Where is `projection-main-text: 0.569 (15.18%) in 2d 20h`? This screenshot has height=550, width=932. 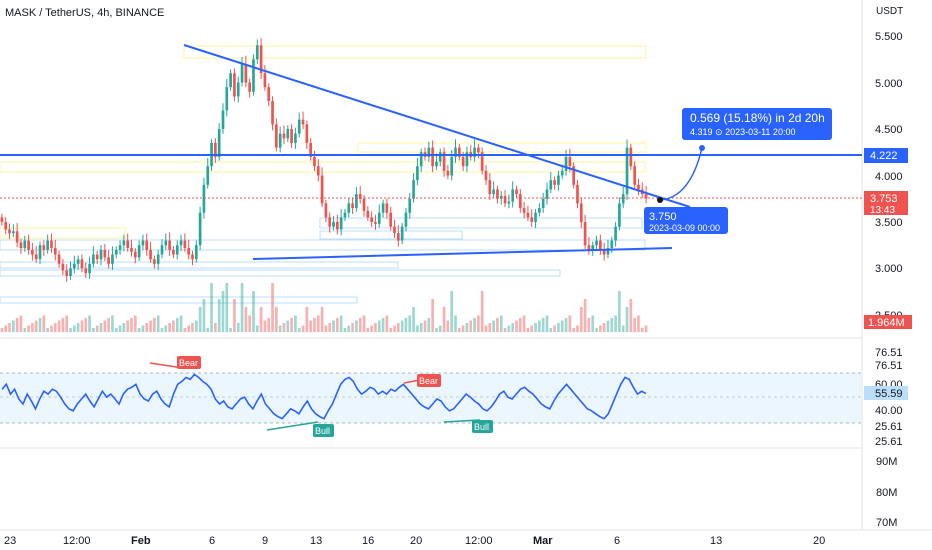 projection-main-text: 0.569 (15.18%) in 2d 20h is located at coordinates (757, 118).